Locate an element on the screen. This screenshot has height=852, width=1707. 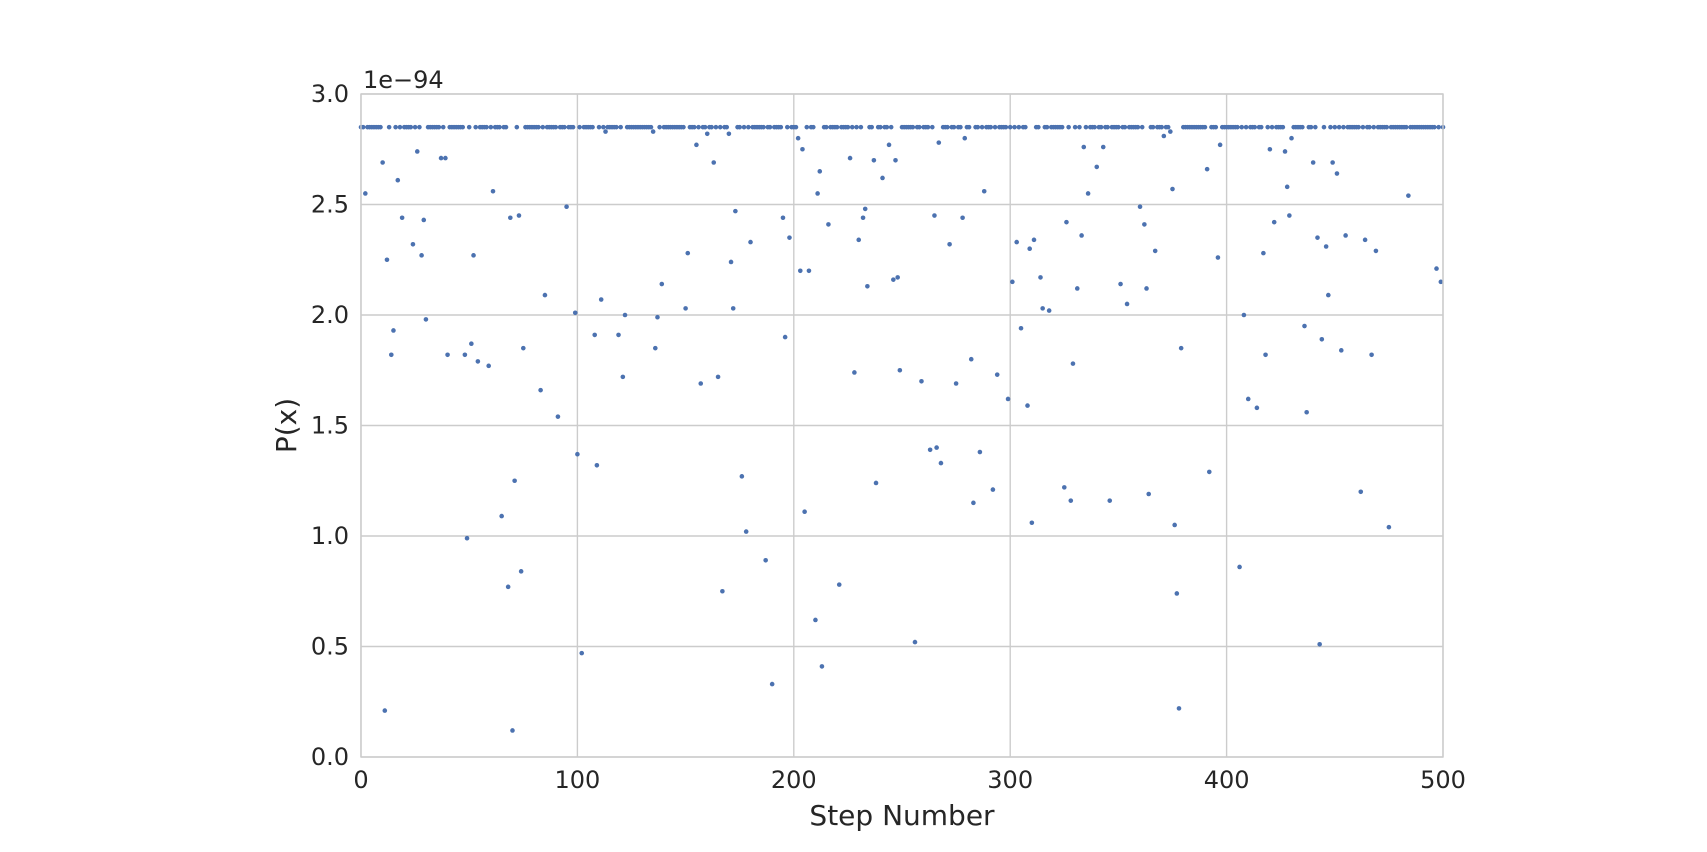
x-tick-labels: 0 100 200 300 400 500 is located at coordinates (909, 780).